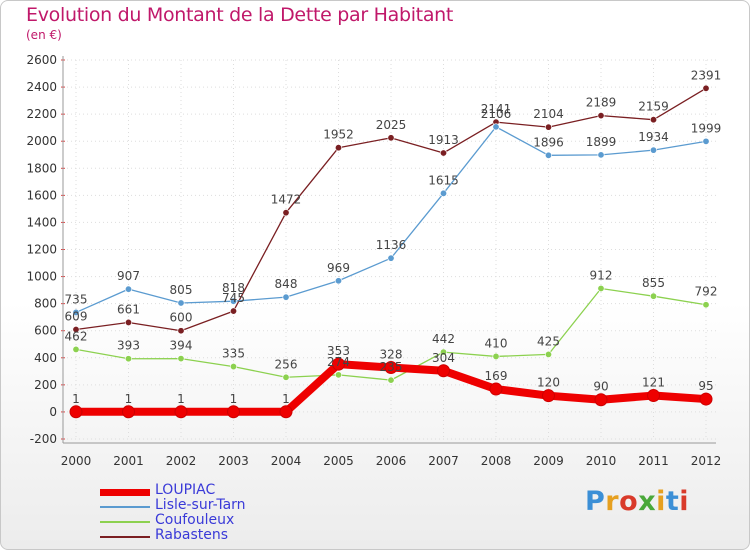 Image resolution: width=750 pixels, height=550 pixels. Describe the element at coordinates (595, 501) in the screenshot. I see `logo-letter: P` at that location.